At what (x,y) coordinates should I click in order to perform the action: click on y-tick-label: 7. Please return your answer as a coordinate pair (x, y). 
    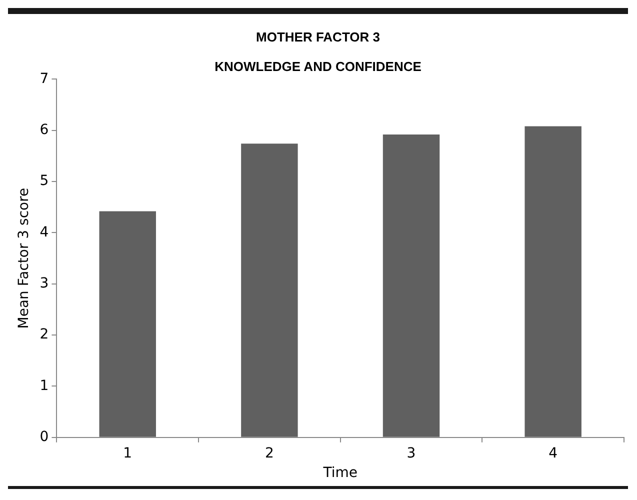
    Looking at the image, I should click on (44, 78).